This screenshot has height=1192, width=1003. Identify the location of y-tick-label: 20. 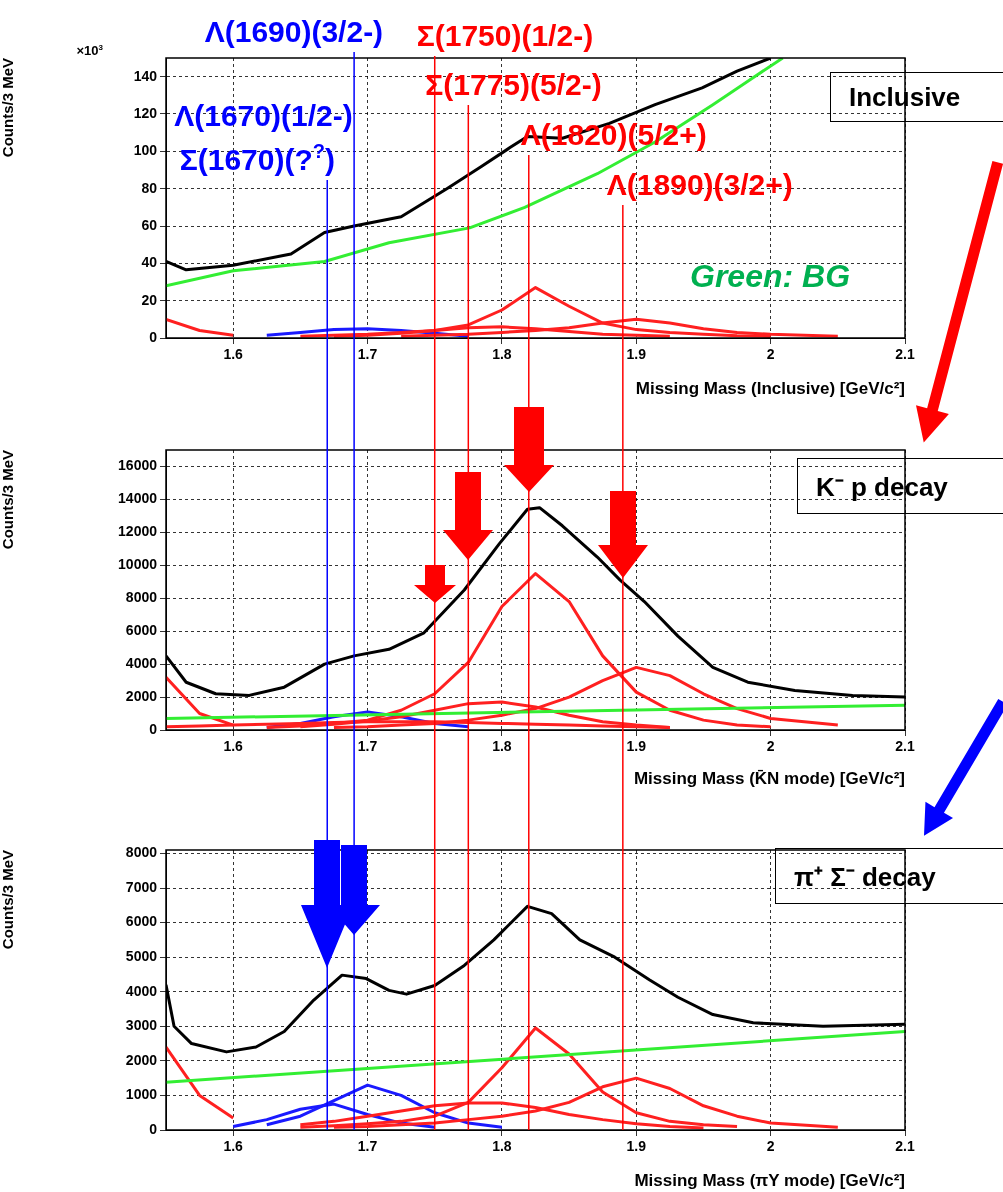
(149, 299).